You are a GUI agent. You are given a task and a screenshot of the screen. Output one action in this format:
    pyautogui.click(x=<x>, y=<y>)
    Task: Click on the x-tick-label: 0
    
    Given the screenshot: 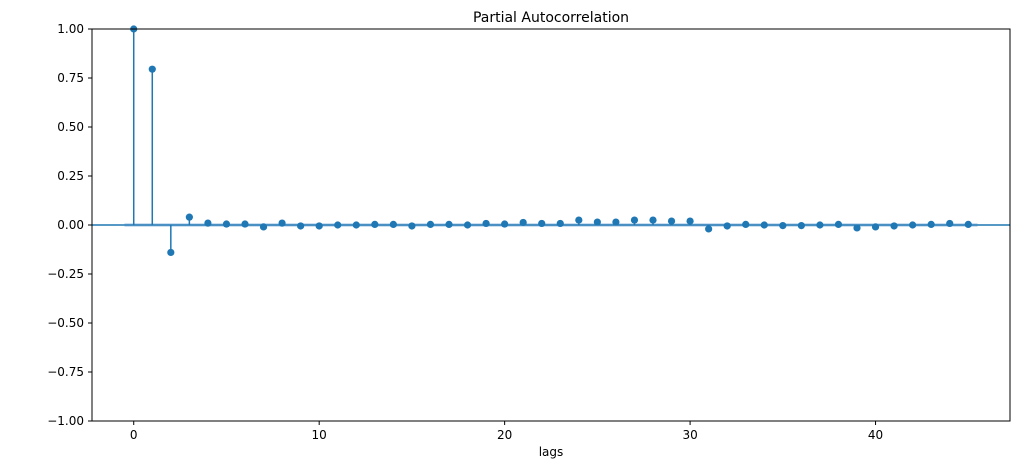 What is the action you would take?
    pyautogui.click(x=134, y=435)
    